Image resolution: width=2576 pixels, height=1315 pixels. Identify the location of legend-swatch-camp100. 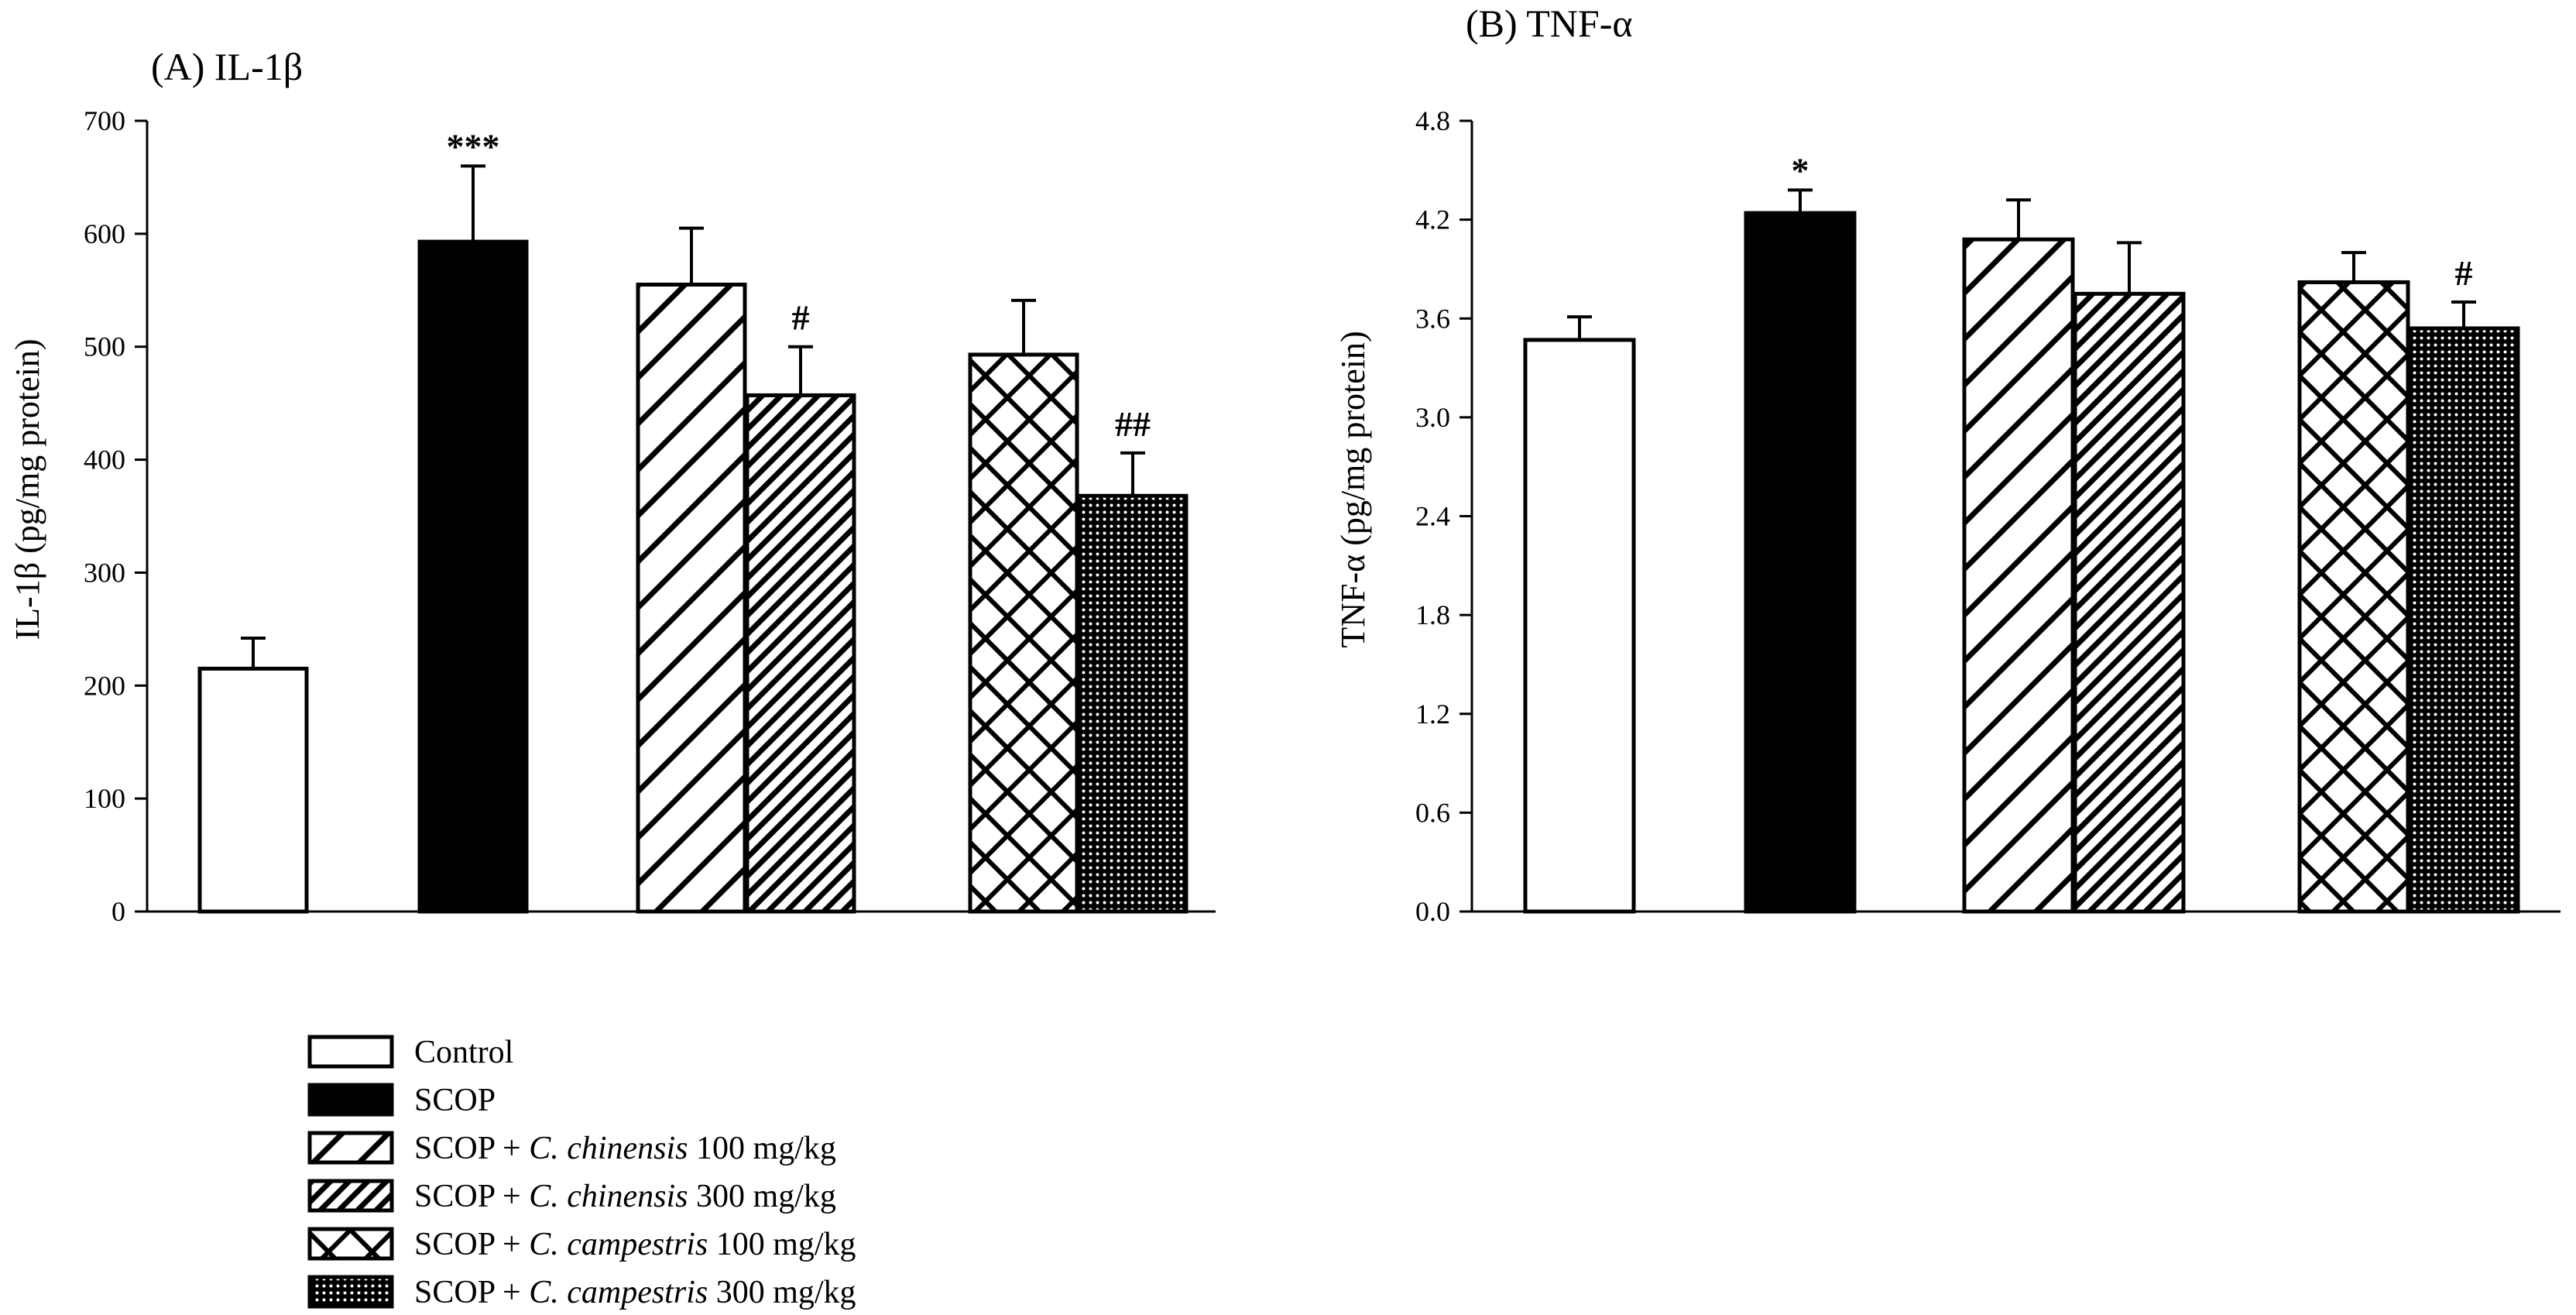
(350, 1244).